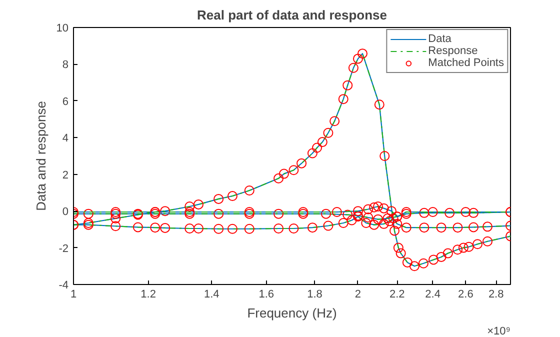 The width and height of the screenshot is (560, 337). What do you see at coordinates (65, 102) in the screenshot?
I see `y-tick-label: 6` at bounding box center [65, 102].